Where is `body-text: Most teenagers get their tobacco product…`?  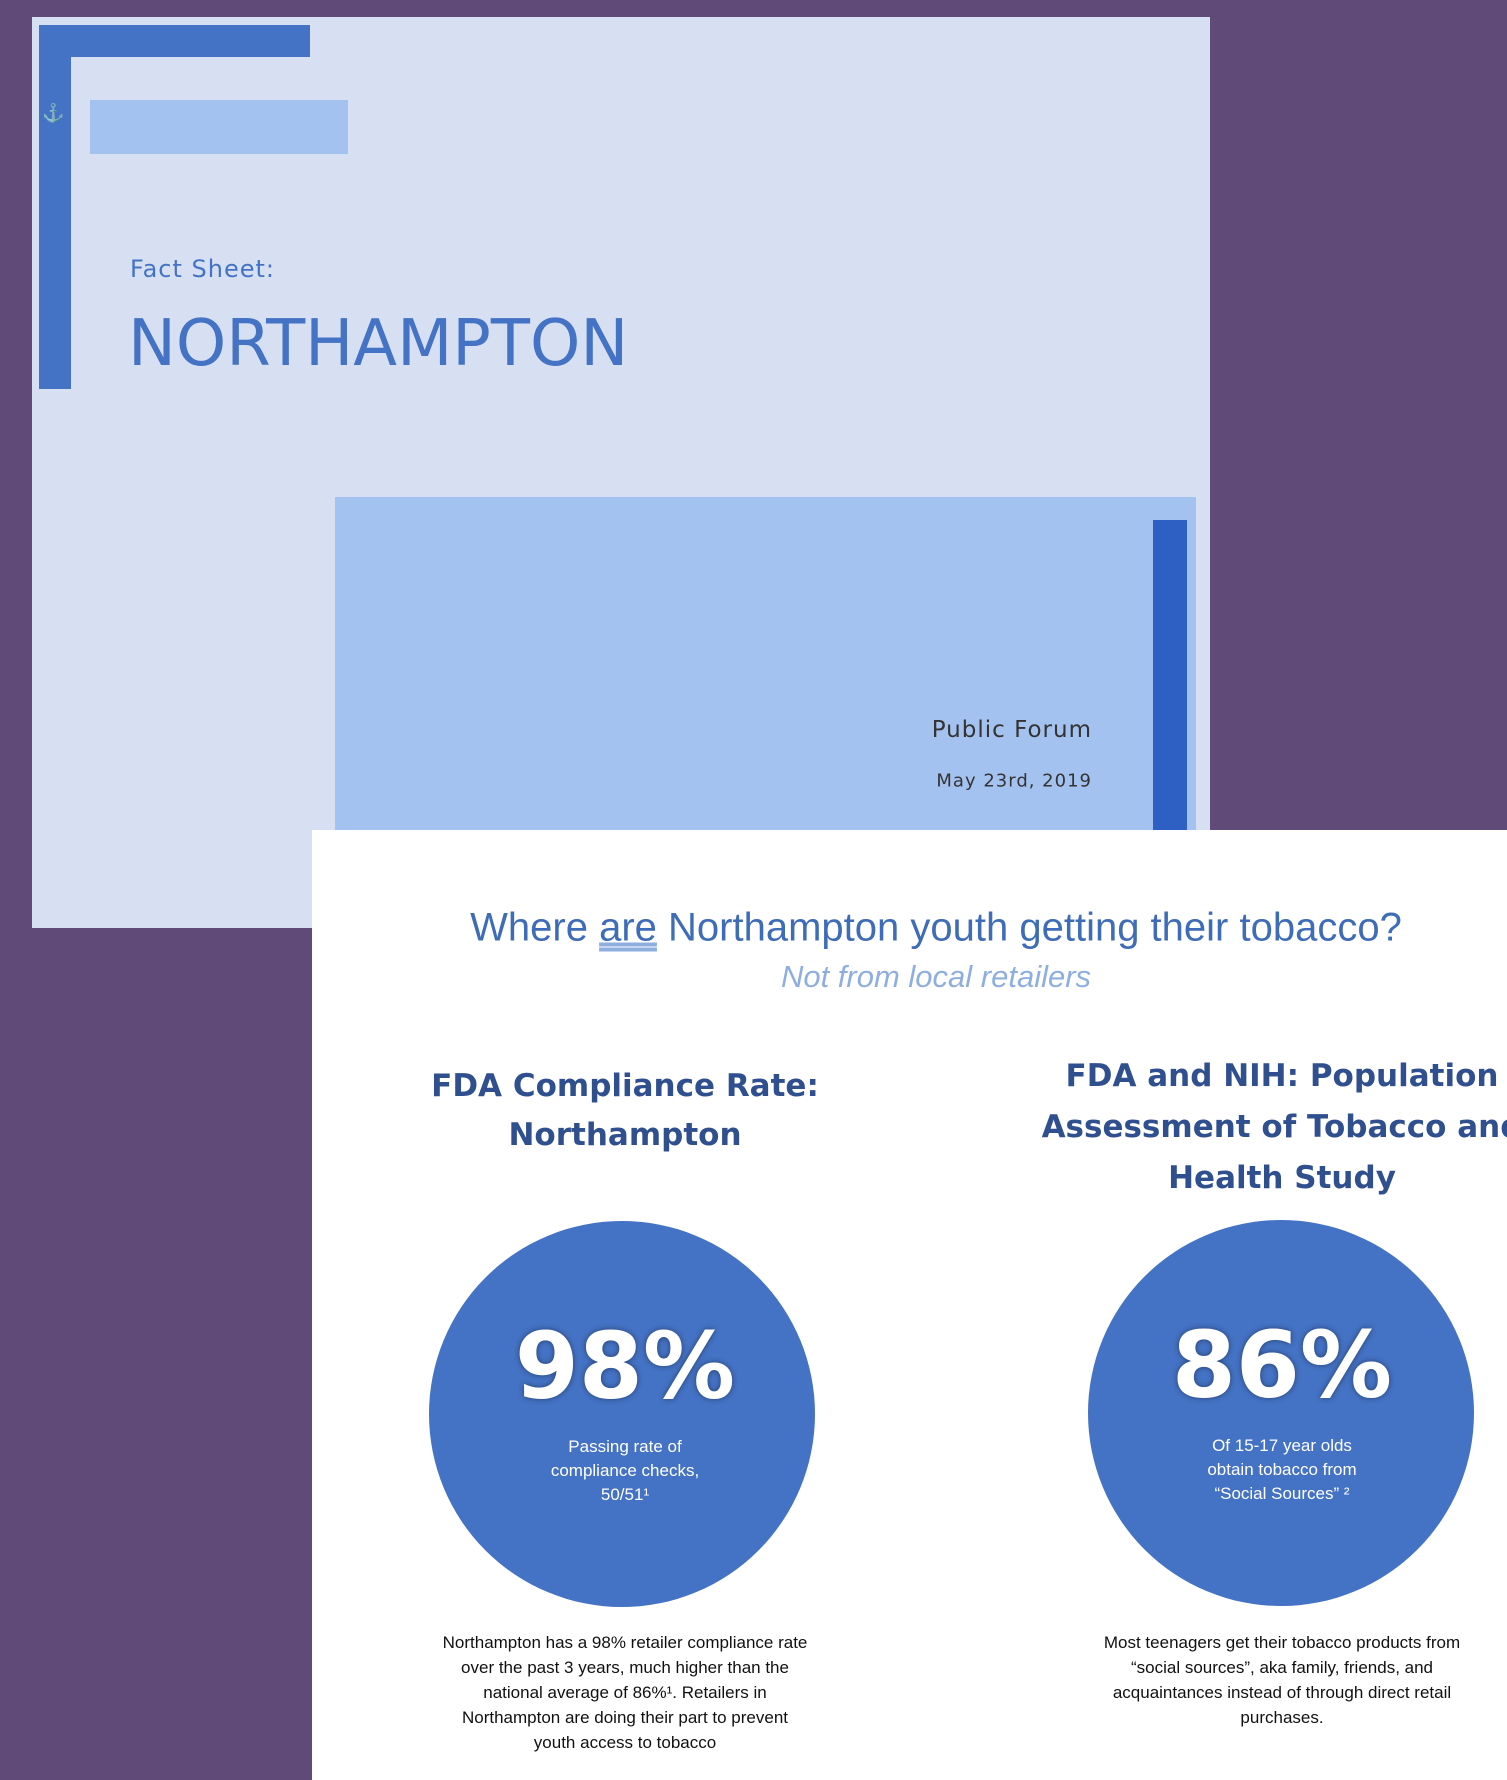 body-text: Most teenagers get their tobacco product… is located at coordinates (1282, 1642).